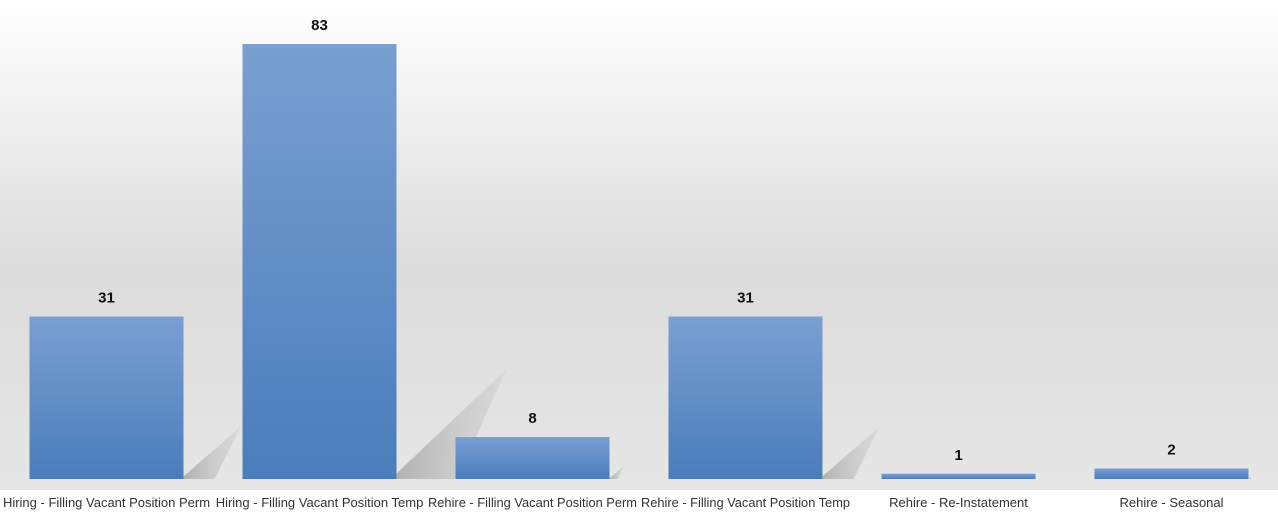  What do you see at coordinates (745, 502) in the screenshot?
I see `category-label: Rehire - Filling Vacant Position Temp` at bounding box center [745, 502].